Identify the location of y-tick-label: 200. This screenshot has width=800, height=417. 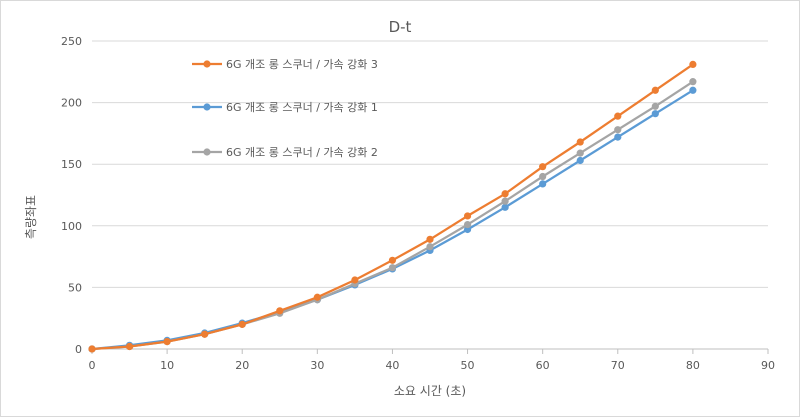
(71, 103).